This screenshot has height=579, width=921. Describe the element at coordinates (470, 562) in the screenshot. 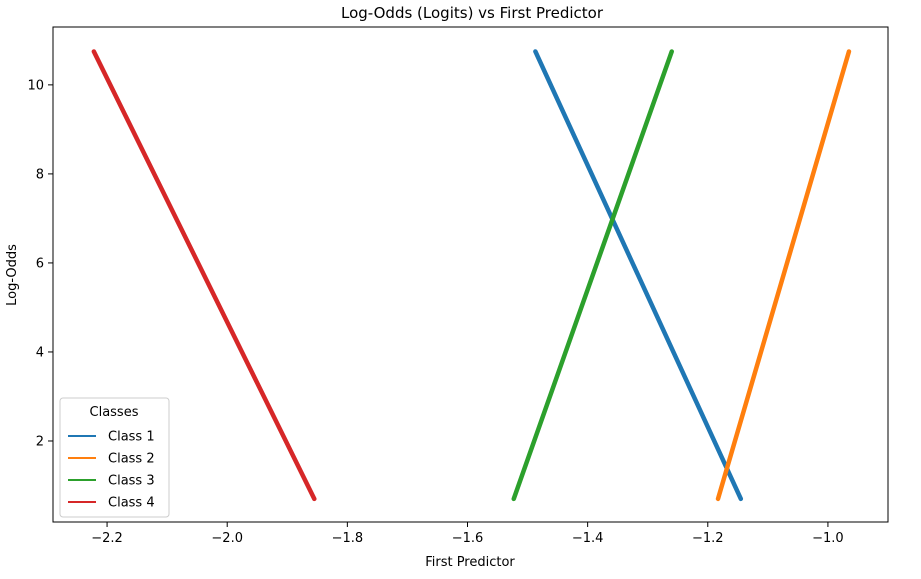

I see `x-axis-label: First Predictor` at that location.